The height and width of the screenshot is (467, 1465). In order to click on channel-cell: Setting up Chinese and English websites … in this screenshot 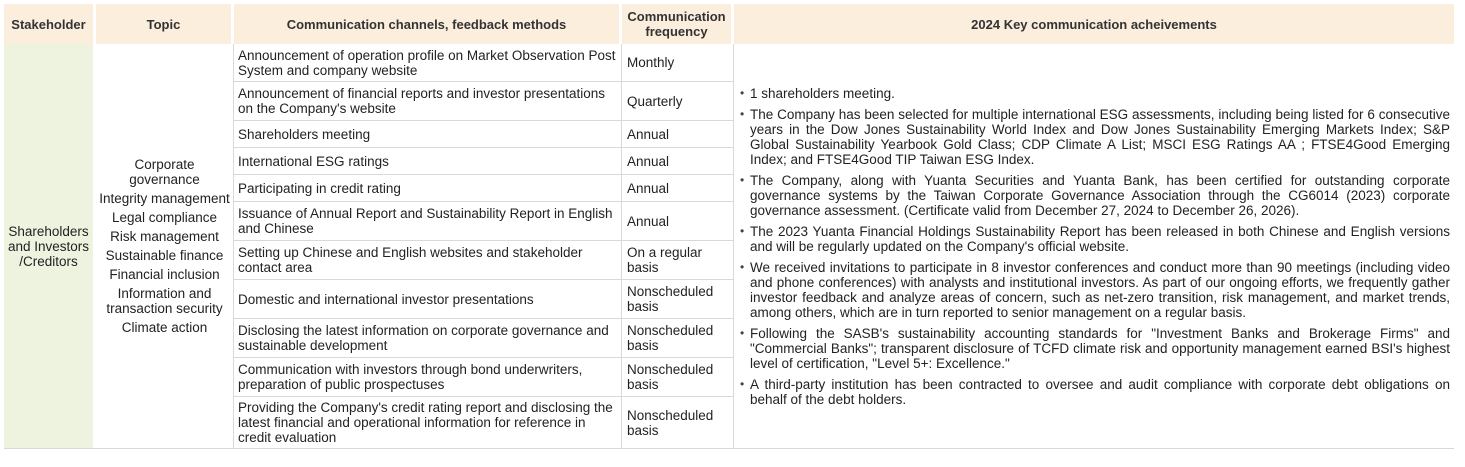, I will do `click(428, 260)`.